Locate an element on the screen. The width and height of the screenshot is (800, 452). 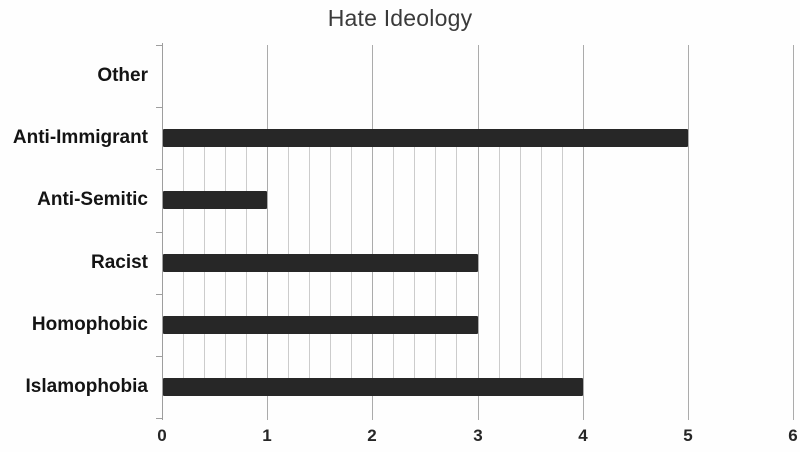
category-label: Anti-Immigrant is located at coordinates (80, 137).